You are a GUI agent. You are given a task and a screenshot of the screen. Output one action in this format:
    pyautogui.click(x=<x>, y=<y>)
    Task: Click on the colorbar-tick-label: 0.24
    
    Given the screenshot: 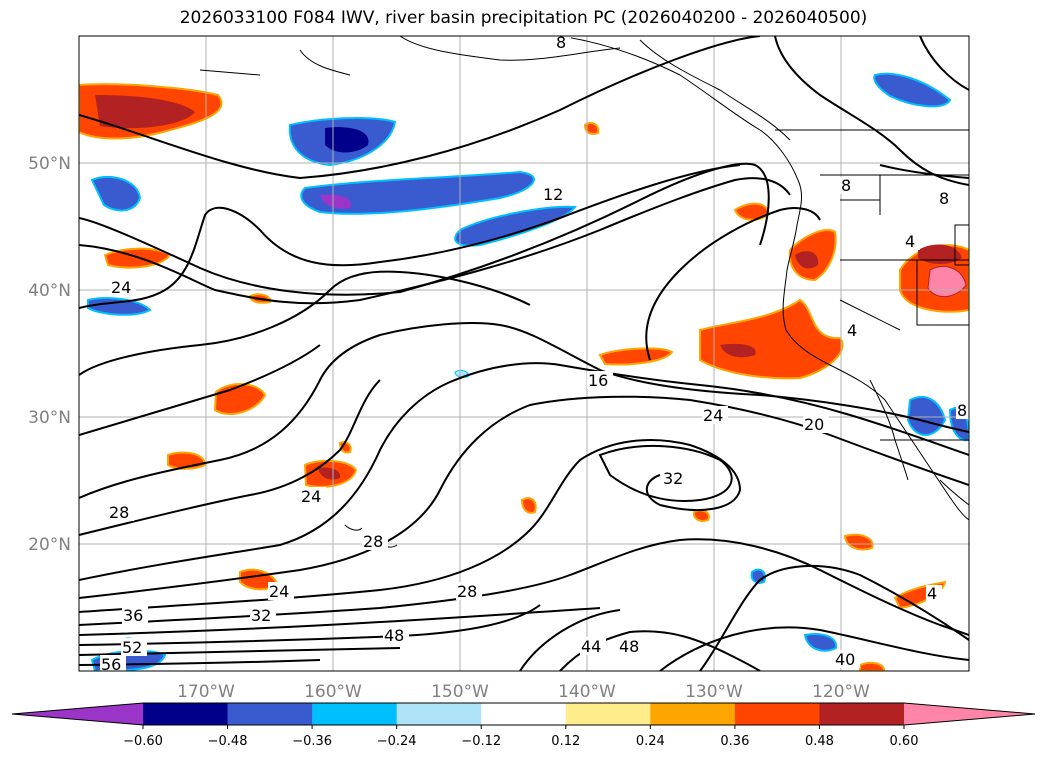 What is the action you would take?
    pyautogui.click(x=650, y=741)
    